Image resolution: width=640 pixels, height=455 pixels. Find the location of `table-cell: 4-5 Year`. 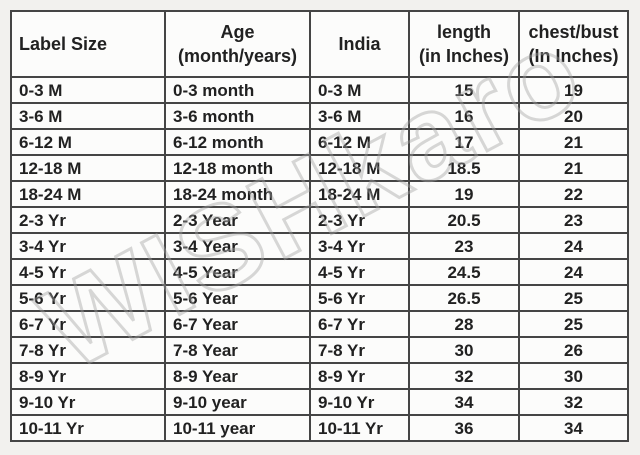

table-cell: 4-5 Year is located at coordinates (237, 272).